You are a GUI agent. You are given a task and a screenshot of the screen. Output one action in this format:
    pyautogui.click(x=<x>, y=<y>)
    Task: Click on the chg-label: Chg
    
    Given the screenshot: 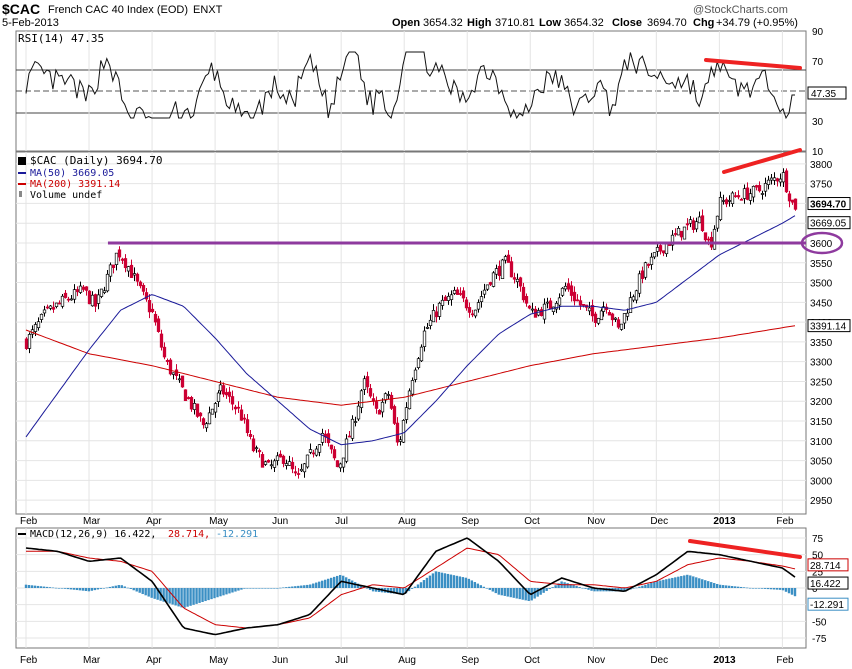 What is the action you would take?
    pyautogui.click(x=703, y=23)
    